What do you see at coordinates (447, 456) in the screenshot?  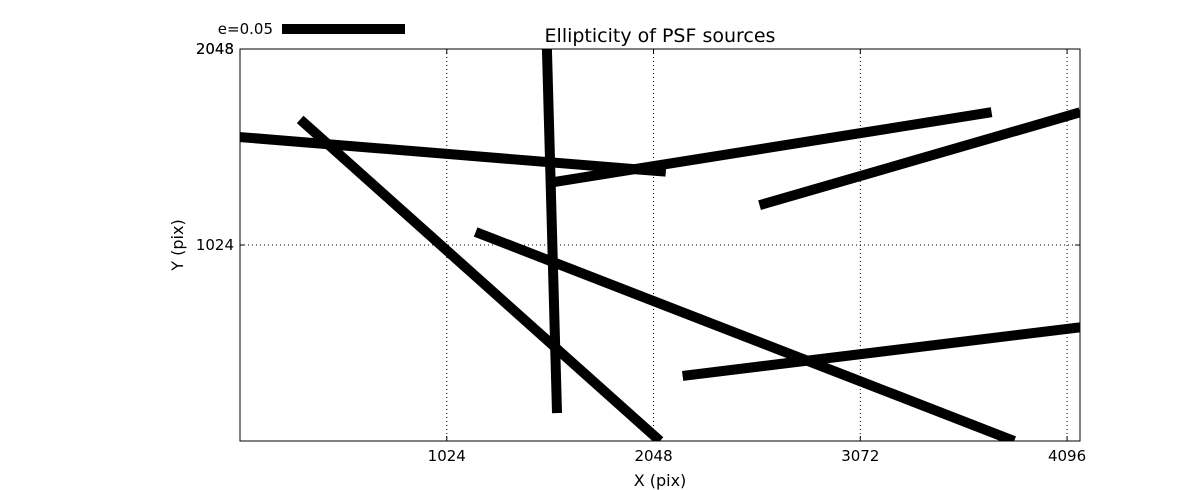 I see `x-tick-label: 1024` at bounding box center [447, 456].